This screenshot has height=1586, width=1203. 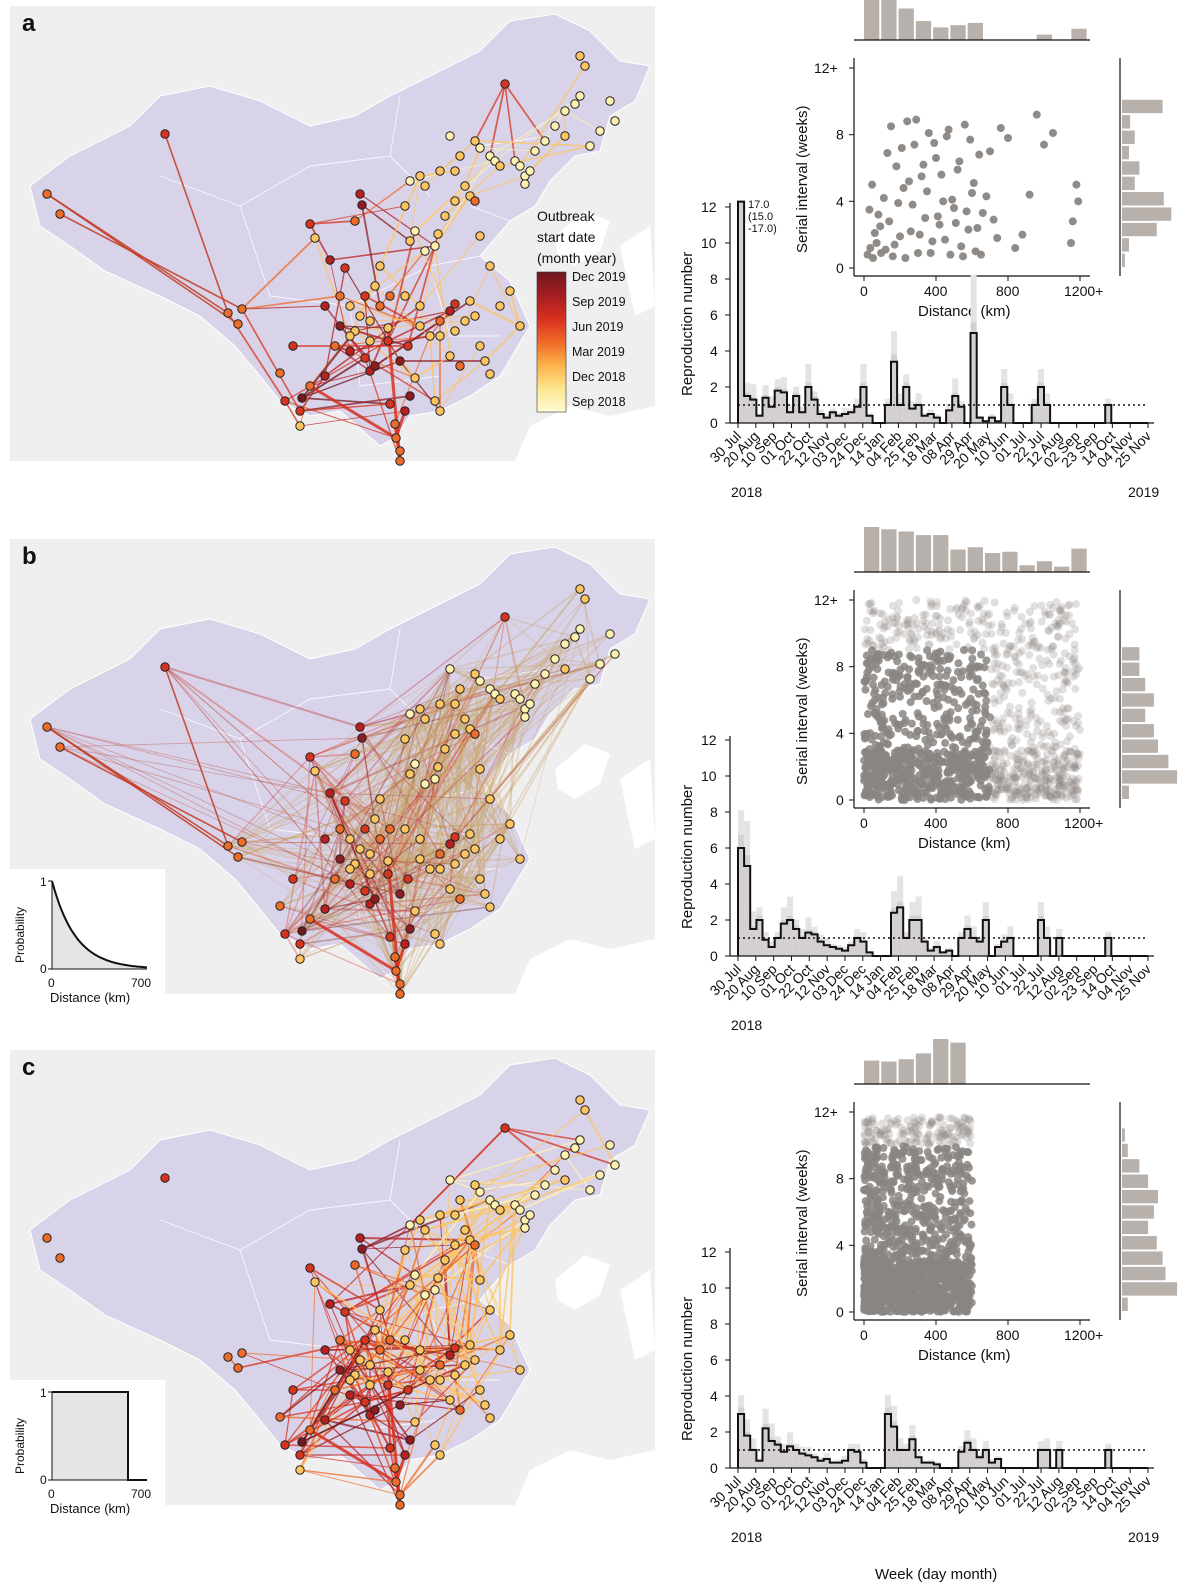 I want to click on scatter-ylabel: Serial interval (weeks), so click(x=802, y=179).